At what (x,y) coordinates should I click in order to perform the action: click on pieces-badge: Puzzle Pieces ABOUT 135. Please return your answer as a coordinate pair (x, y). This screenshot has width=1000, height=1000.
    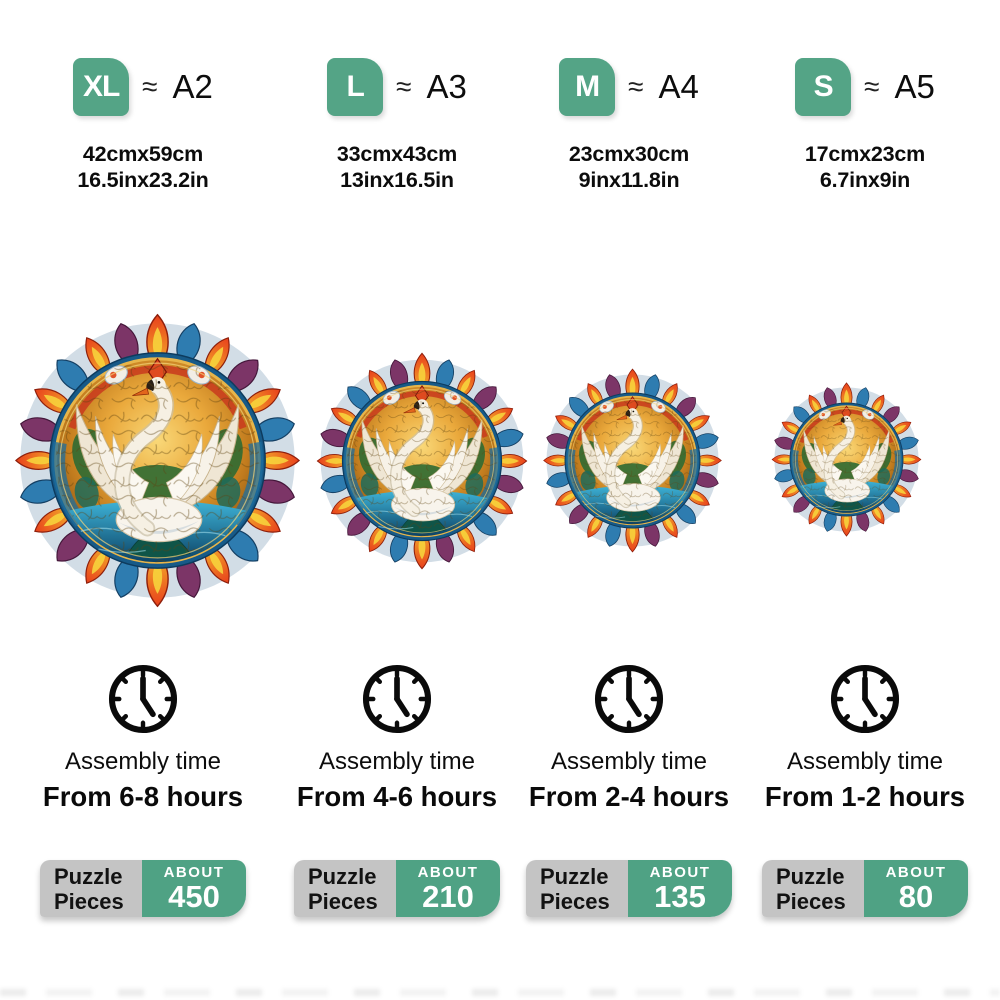
    Looking at the image, I should click on (629, 888).